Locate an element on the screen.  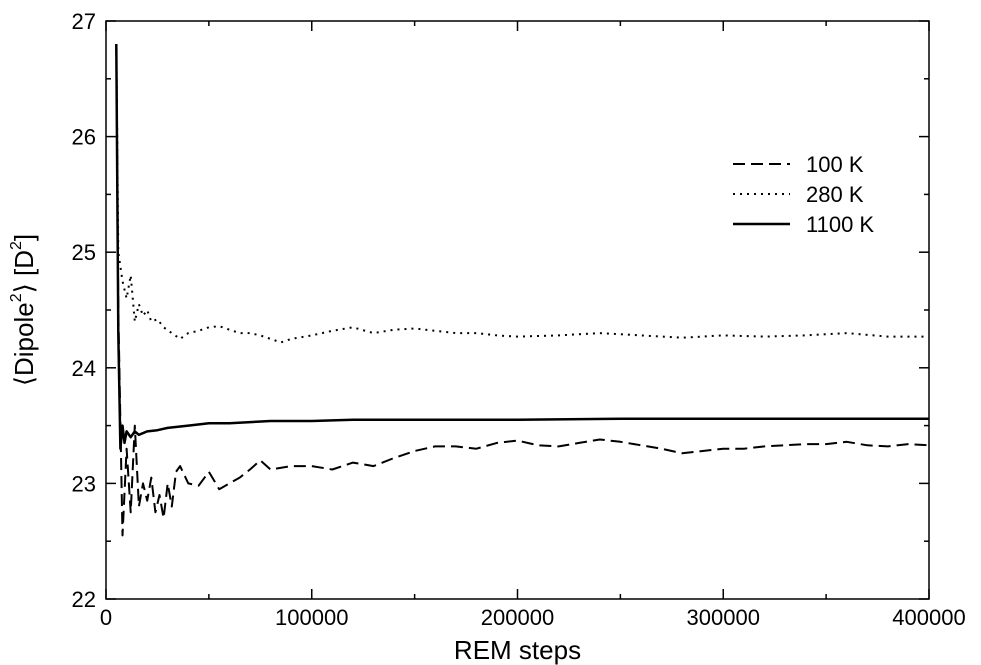
y-tick-label: 24 is located at coordinates (84, 368).